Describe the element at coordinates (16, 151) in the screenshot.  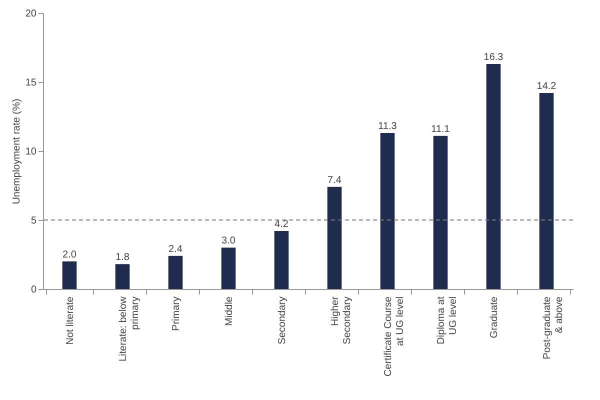
I see `y-axis-title: Unemployment rate (%)` at that location.